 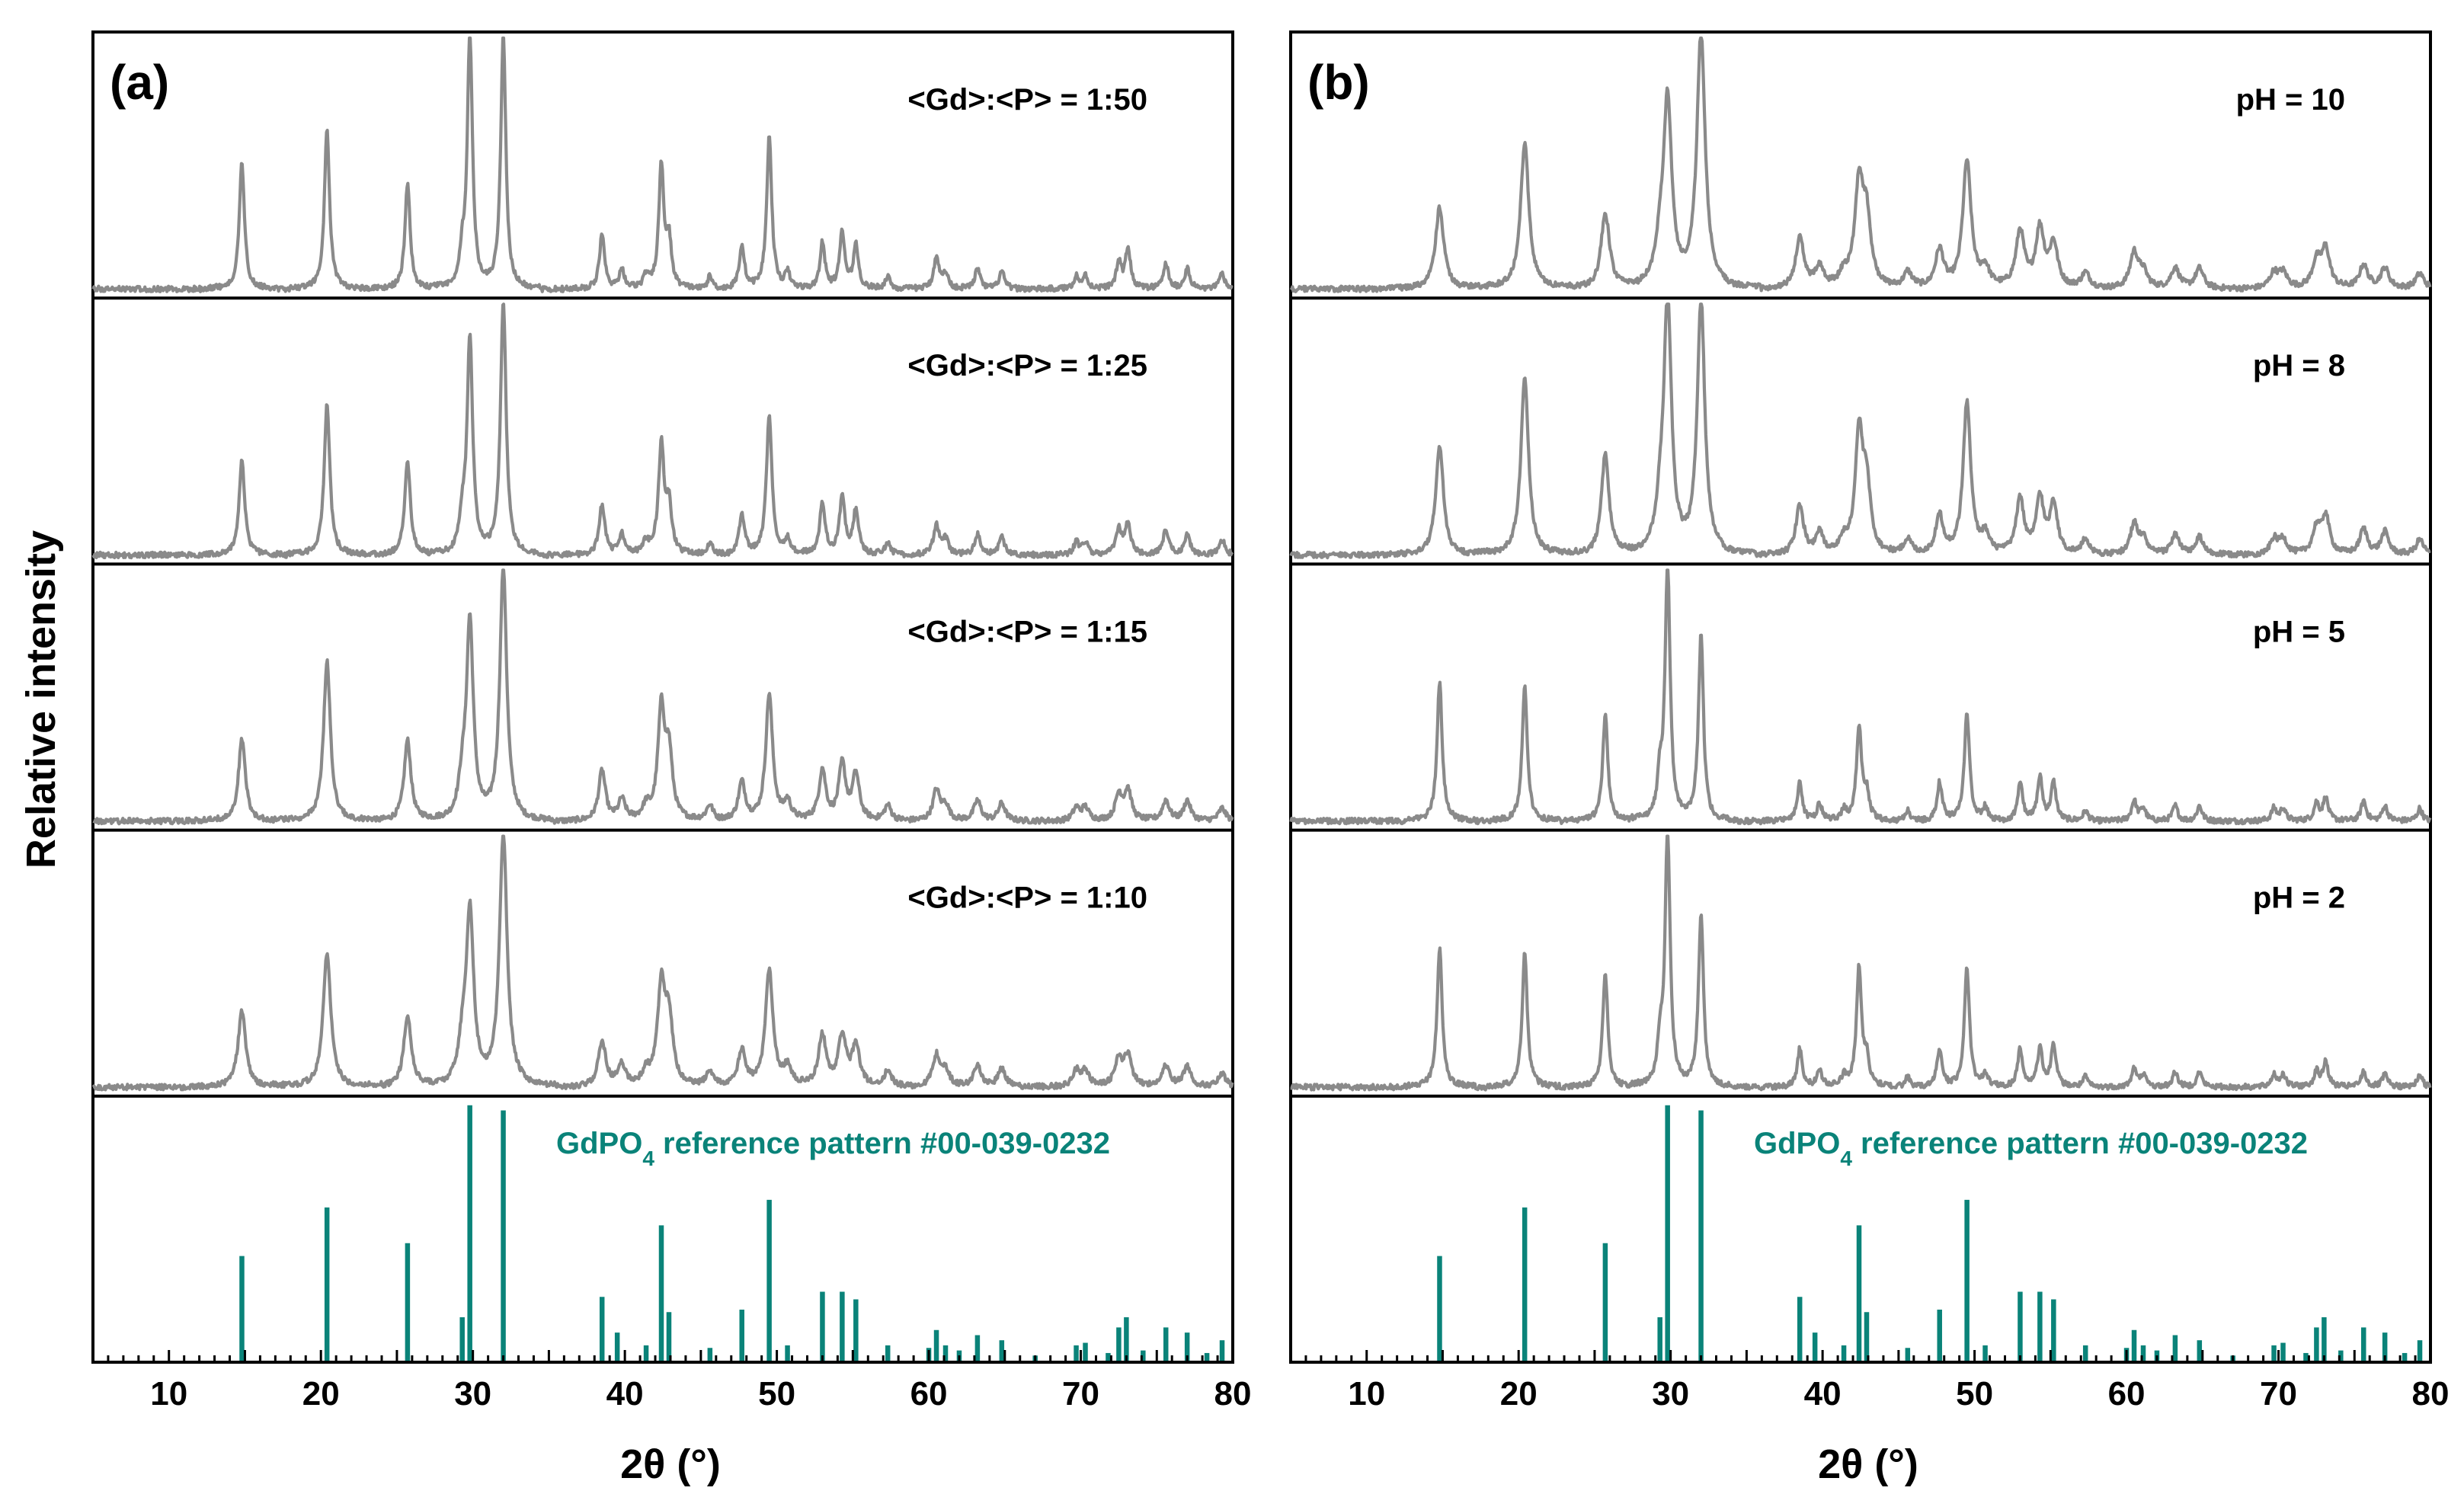 What do you see at coordinates (2299, 898) in the screenshot?
I see `series-label: pH = 2` at bounding box center [2299, 898].